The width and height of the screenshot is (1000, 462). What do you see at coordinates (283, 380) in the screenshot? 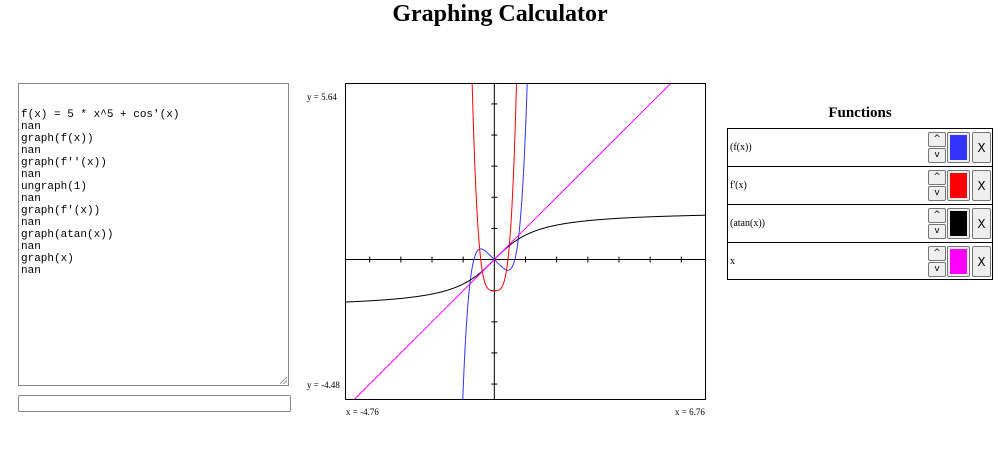
I see `resize-grip-icon` at bounding box center [283, 380].